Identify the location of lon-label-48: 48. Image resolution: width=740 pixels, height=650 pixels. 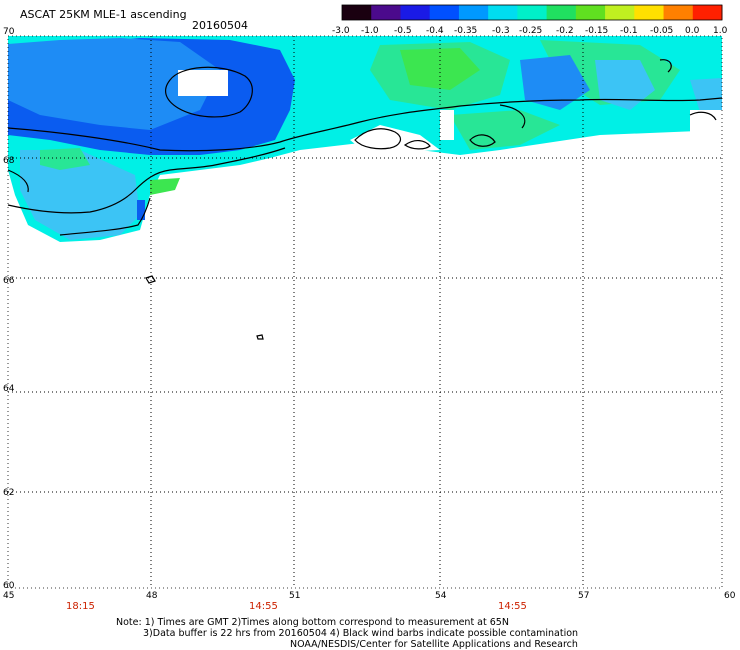
(152, 596).